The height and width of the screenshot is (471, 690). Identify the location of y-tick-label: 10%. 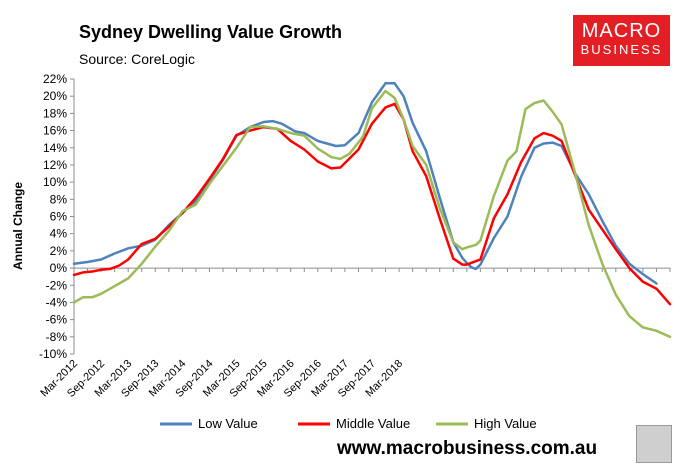
(55, 182).